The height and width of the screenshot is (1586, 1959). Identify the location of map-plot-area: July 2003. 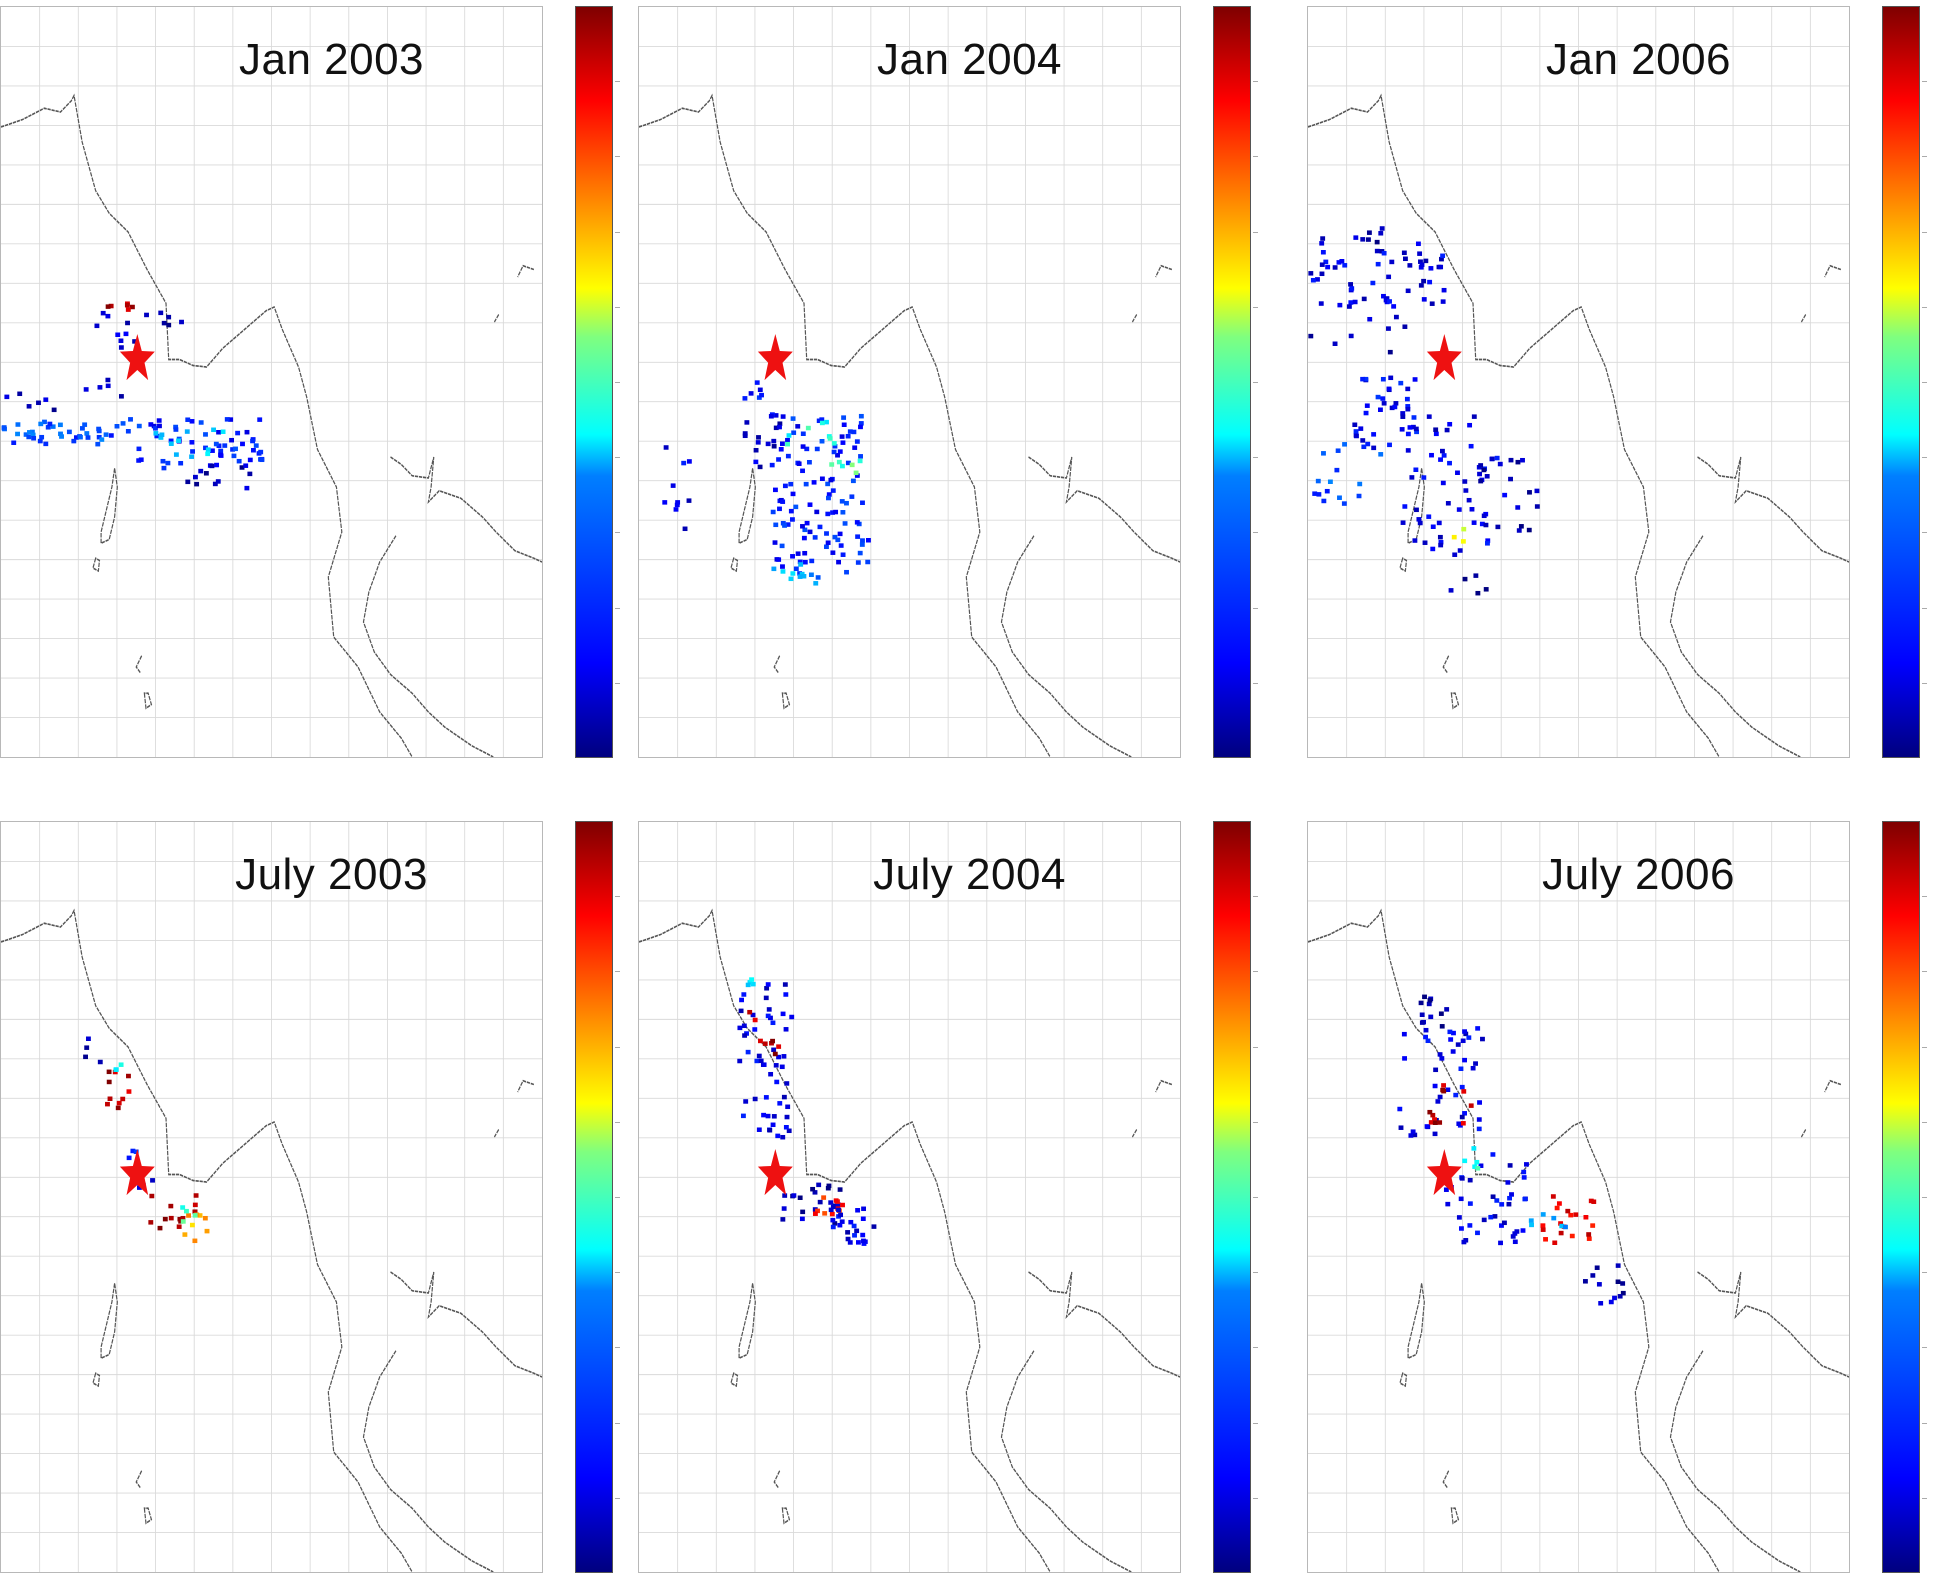
(271, 1197).